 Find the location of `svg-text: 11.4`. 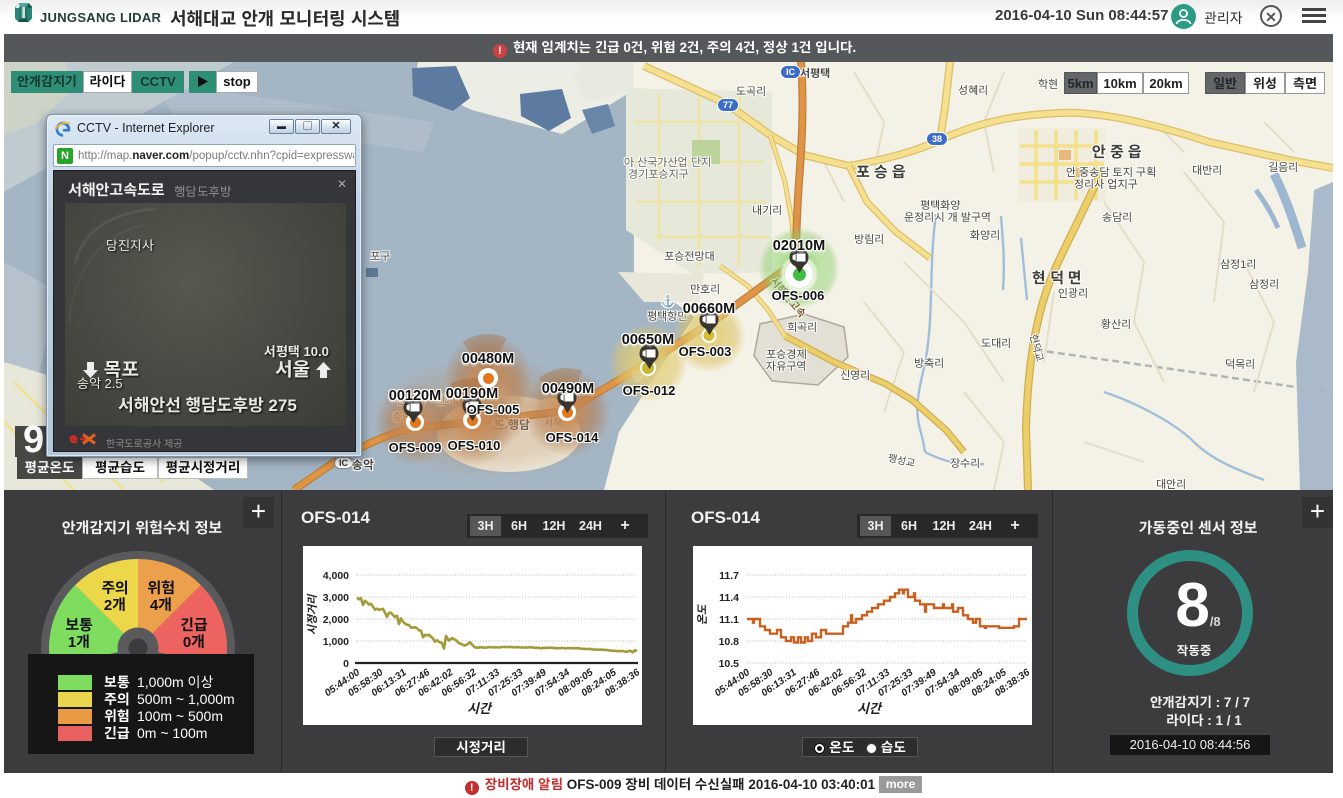

svg-text: 11.4 is located at coordinates (729, 598).